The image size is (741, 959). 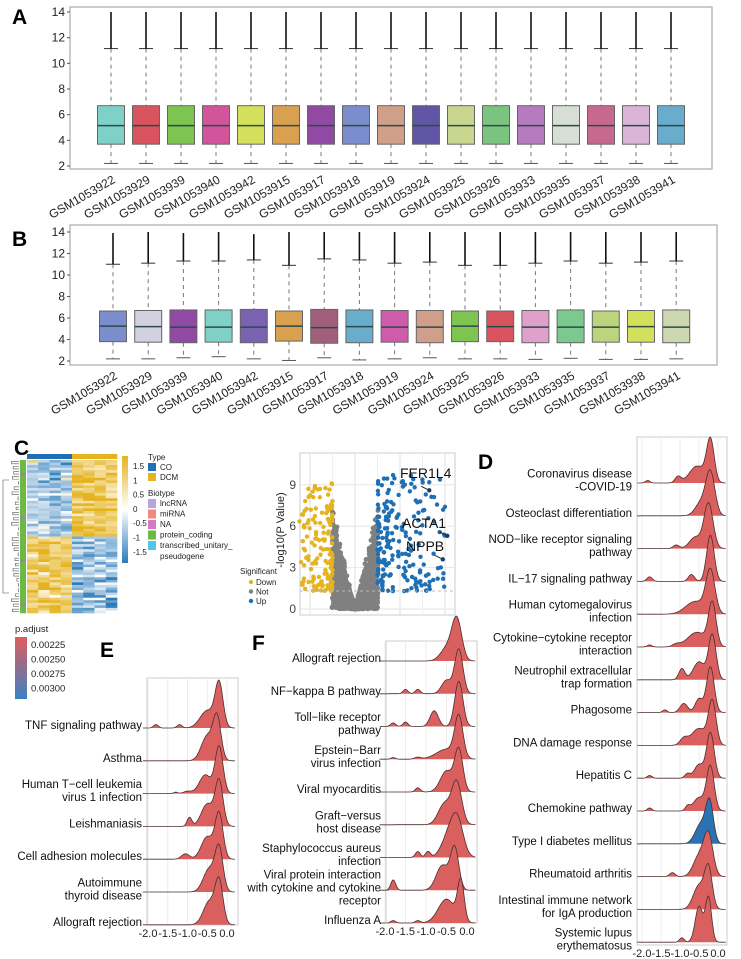 I want to click on legend-label: NA, so click(x=166, y=524).